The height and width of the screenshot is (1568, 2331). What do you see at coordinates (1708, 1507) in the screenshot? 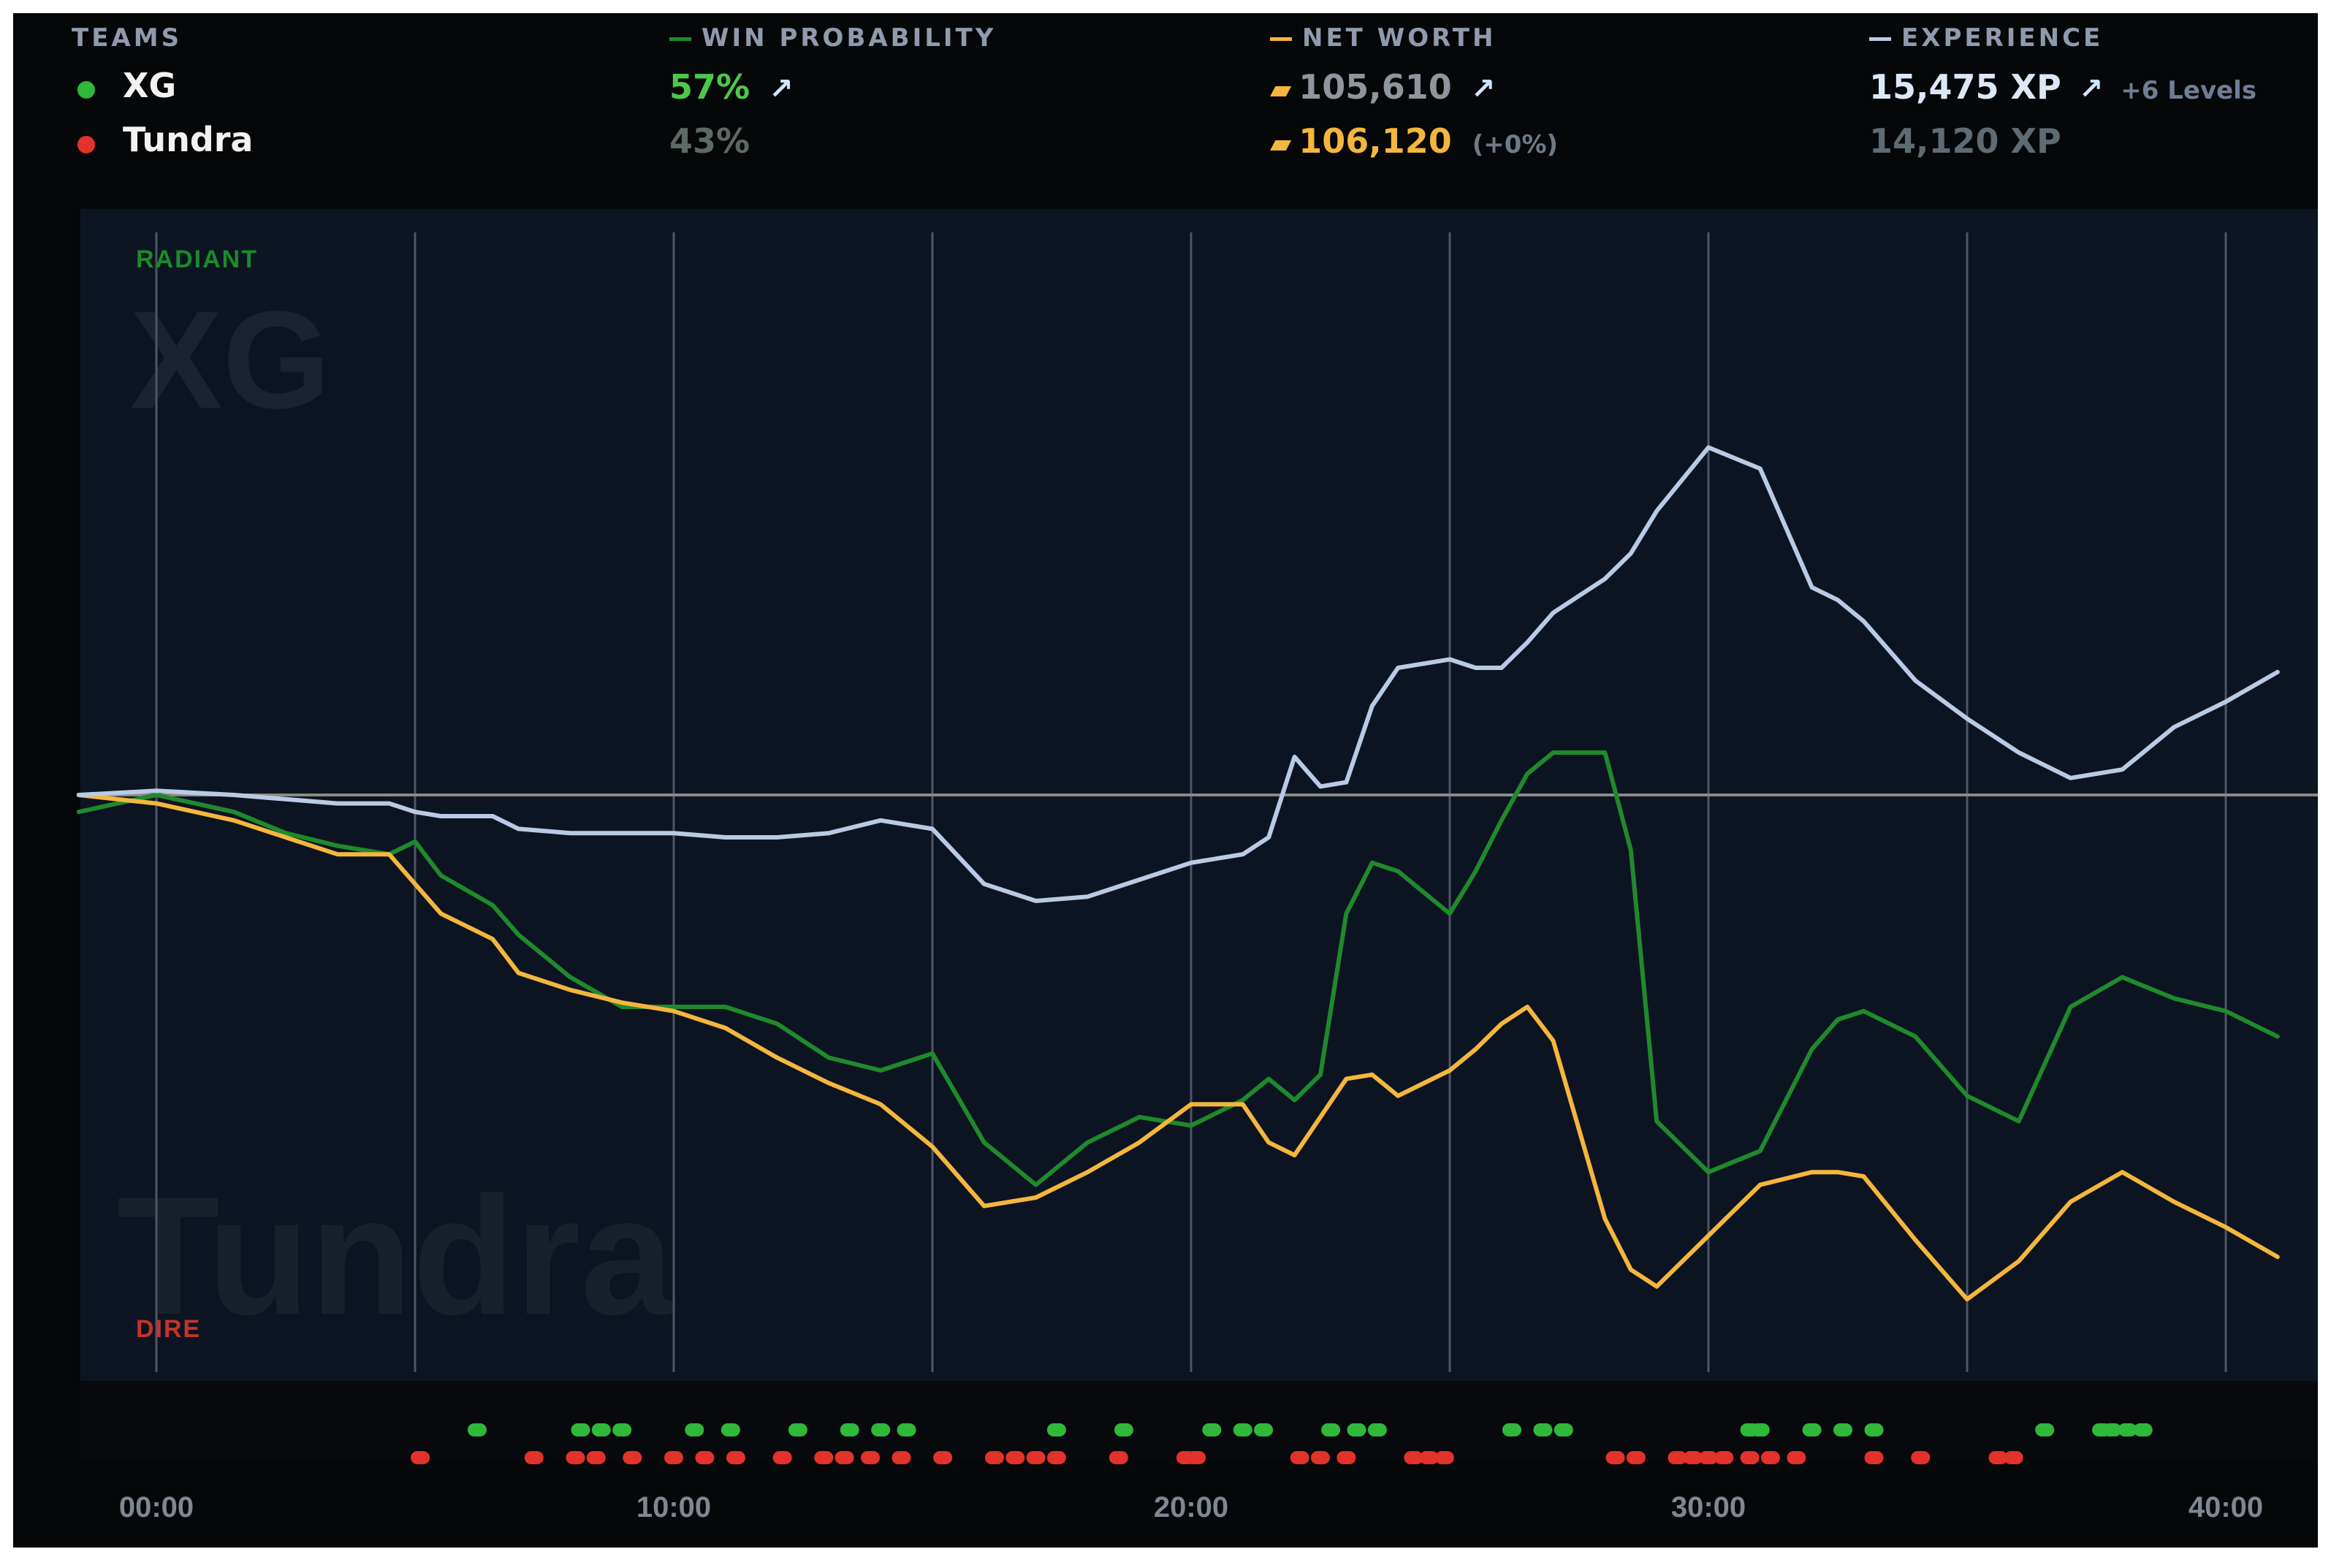
I see `x-tick-label: 30:00` at bounding box center [1708, 1507].